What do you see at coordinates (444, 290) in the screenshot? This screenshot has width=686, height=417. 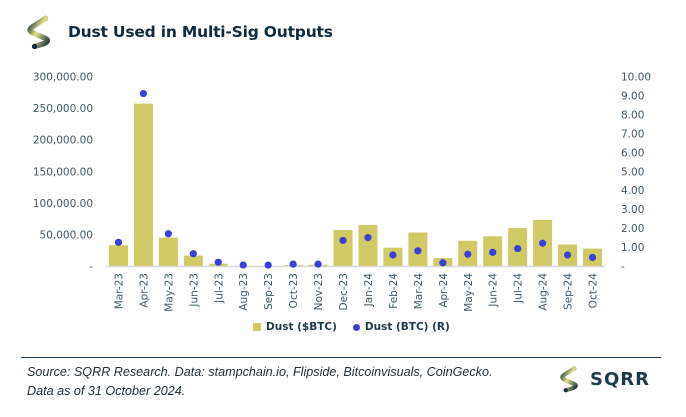 I see `x-axis-tick-label: Apr-24` at bounding box center [444, 290].